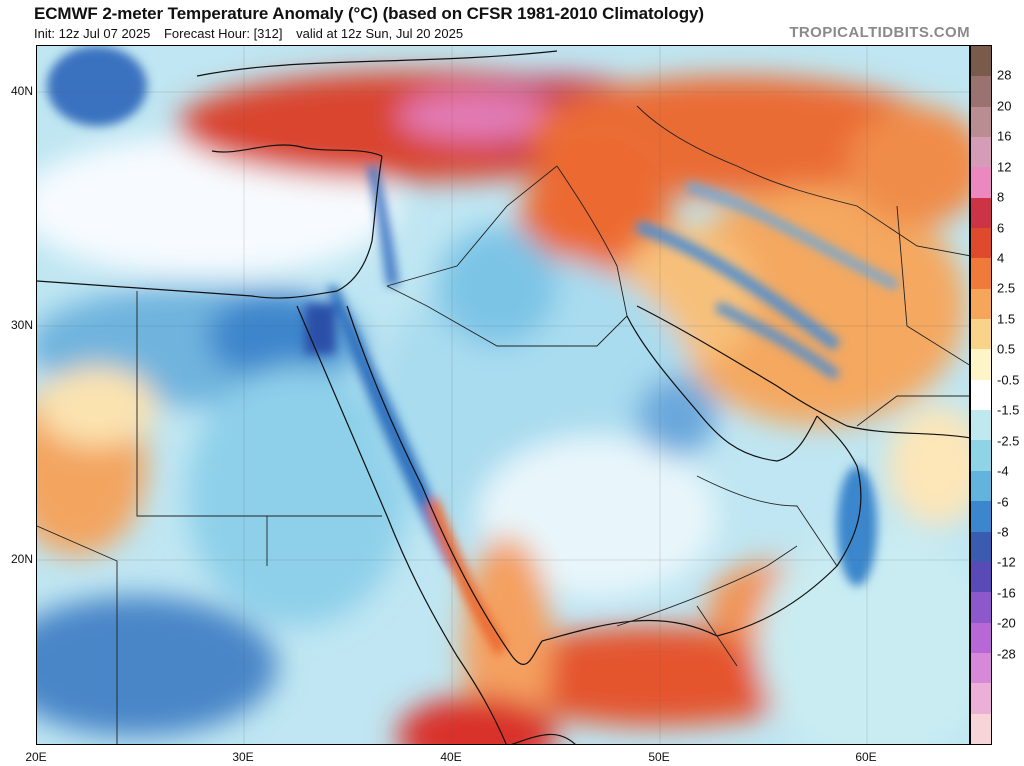 This screenshot has width=1024, height=766. Describe the element at coordinates (92, 33) in the screenshot. I see `init-time: Init: 12z Jul 07 2025` at that location.